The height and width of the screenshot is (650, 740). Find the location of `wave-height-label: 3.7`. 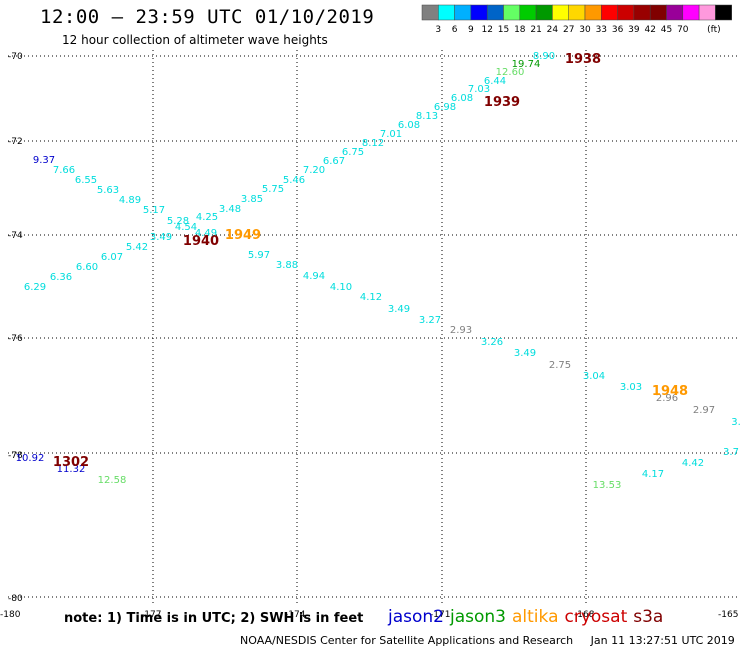

wave-height-label: 3.7 is located at coordinates (731, 452).